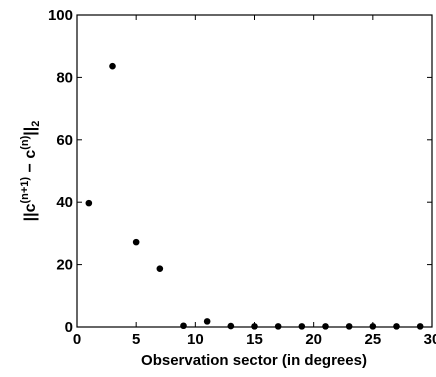 The width and height of the screenshot is (436, 377). Describe the element at coordinates (254, 339) in the screenshot. I see `x-tick-label: 15` at that location.